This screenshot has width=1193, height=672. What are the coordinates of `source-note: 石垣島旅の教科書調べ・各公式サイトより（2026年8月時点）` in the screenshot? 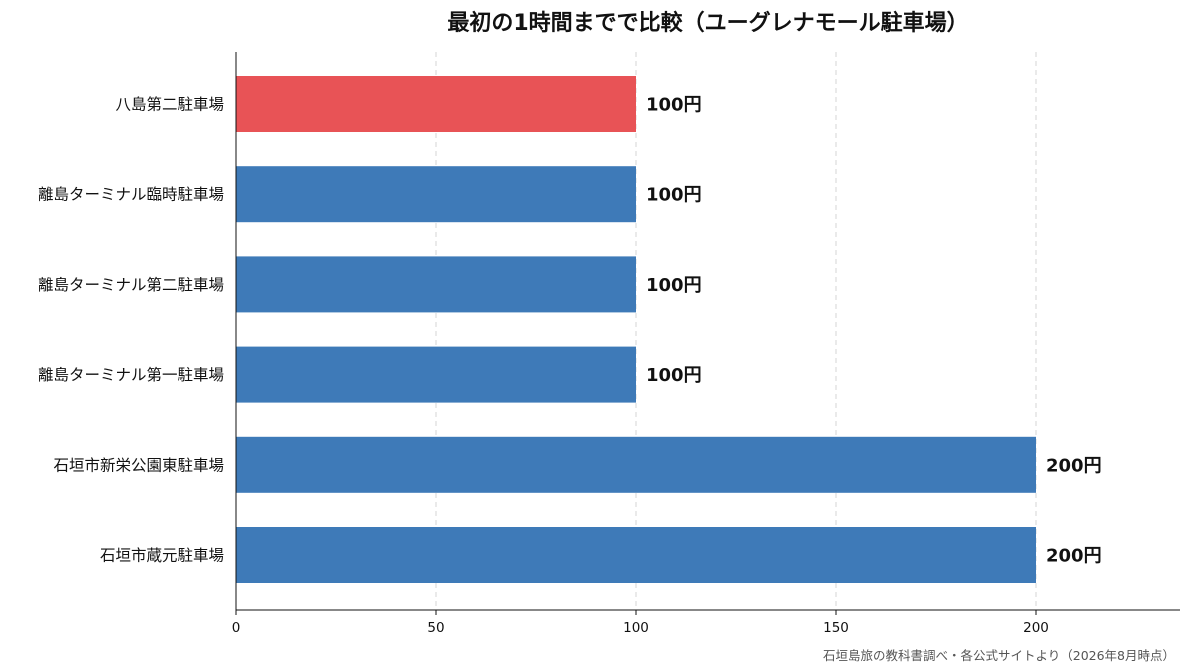 It's located at (999, 655).